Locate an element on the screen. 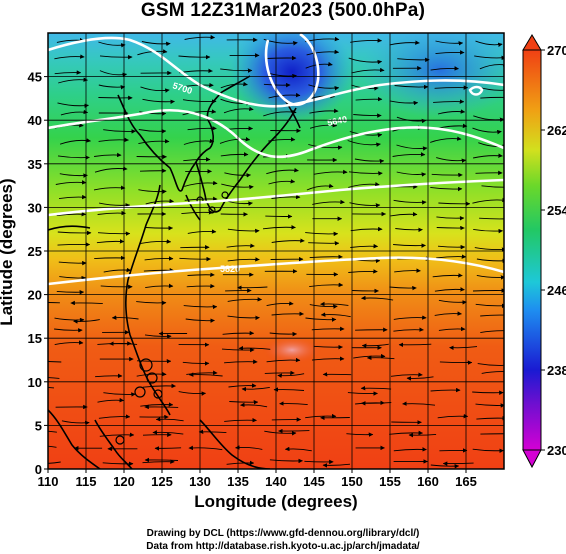  x-tick-label: 110 is located at coordinates (48, 481).